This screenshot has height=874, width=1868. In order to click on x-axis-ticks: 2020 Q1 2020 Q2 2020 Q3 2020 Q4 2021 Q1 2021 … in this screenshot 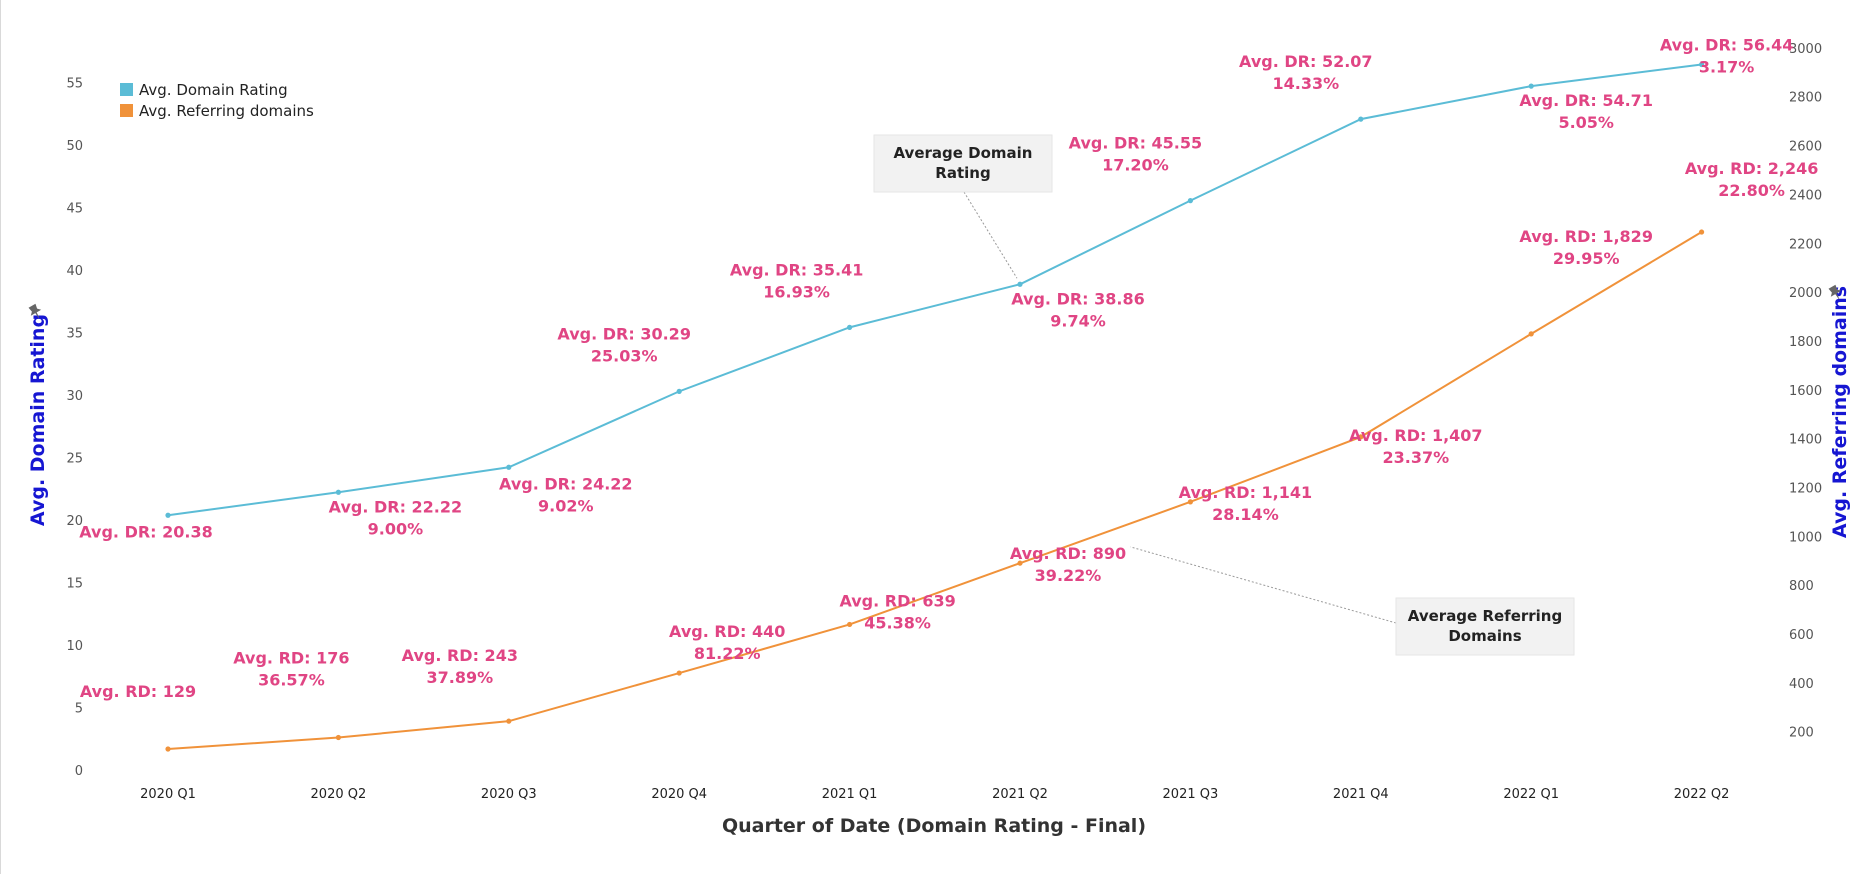, I will do `click(934, 794)`.